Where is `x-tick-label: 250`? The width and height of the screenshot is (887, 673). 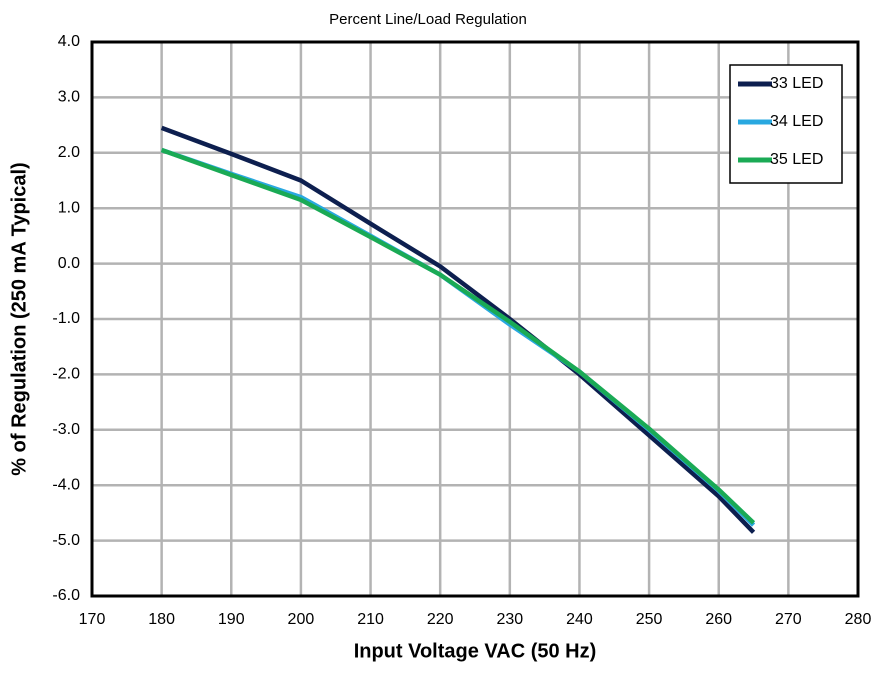
x-tick-label: 250 is located at coordinates (649, 619).